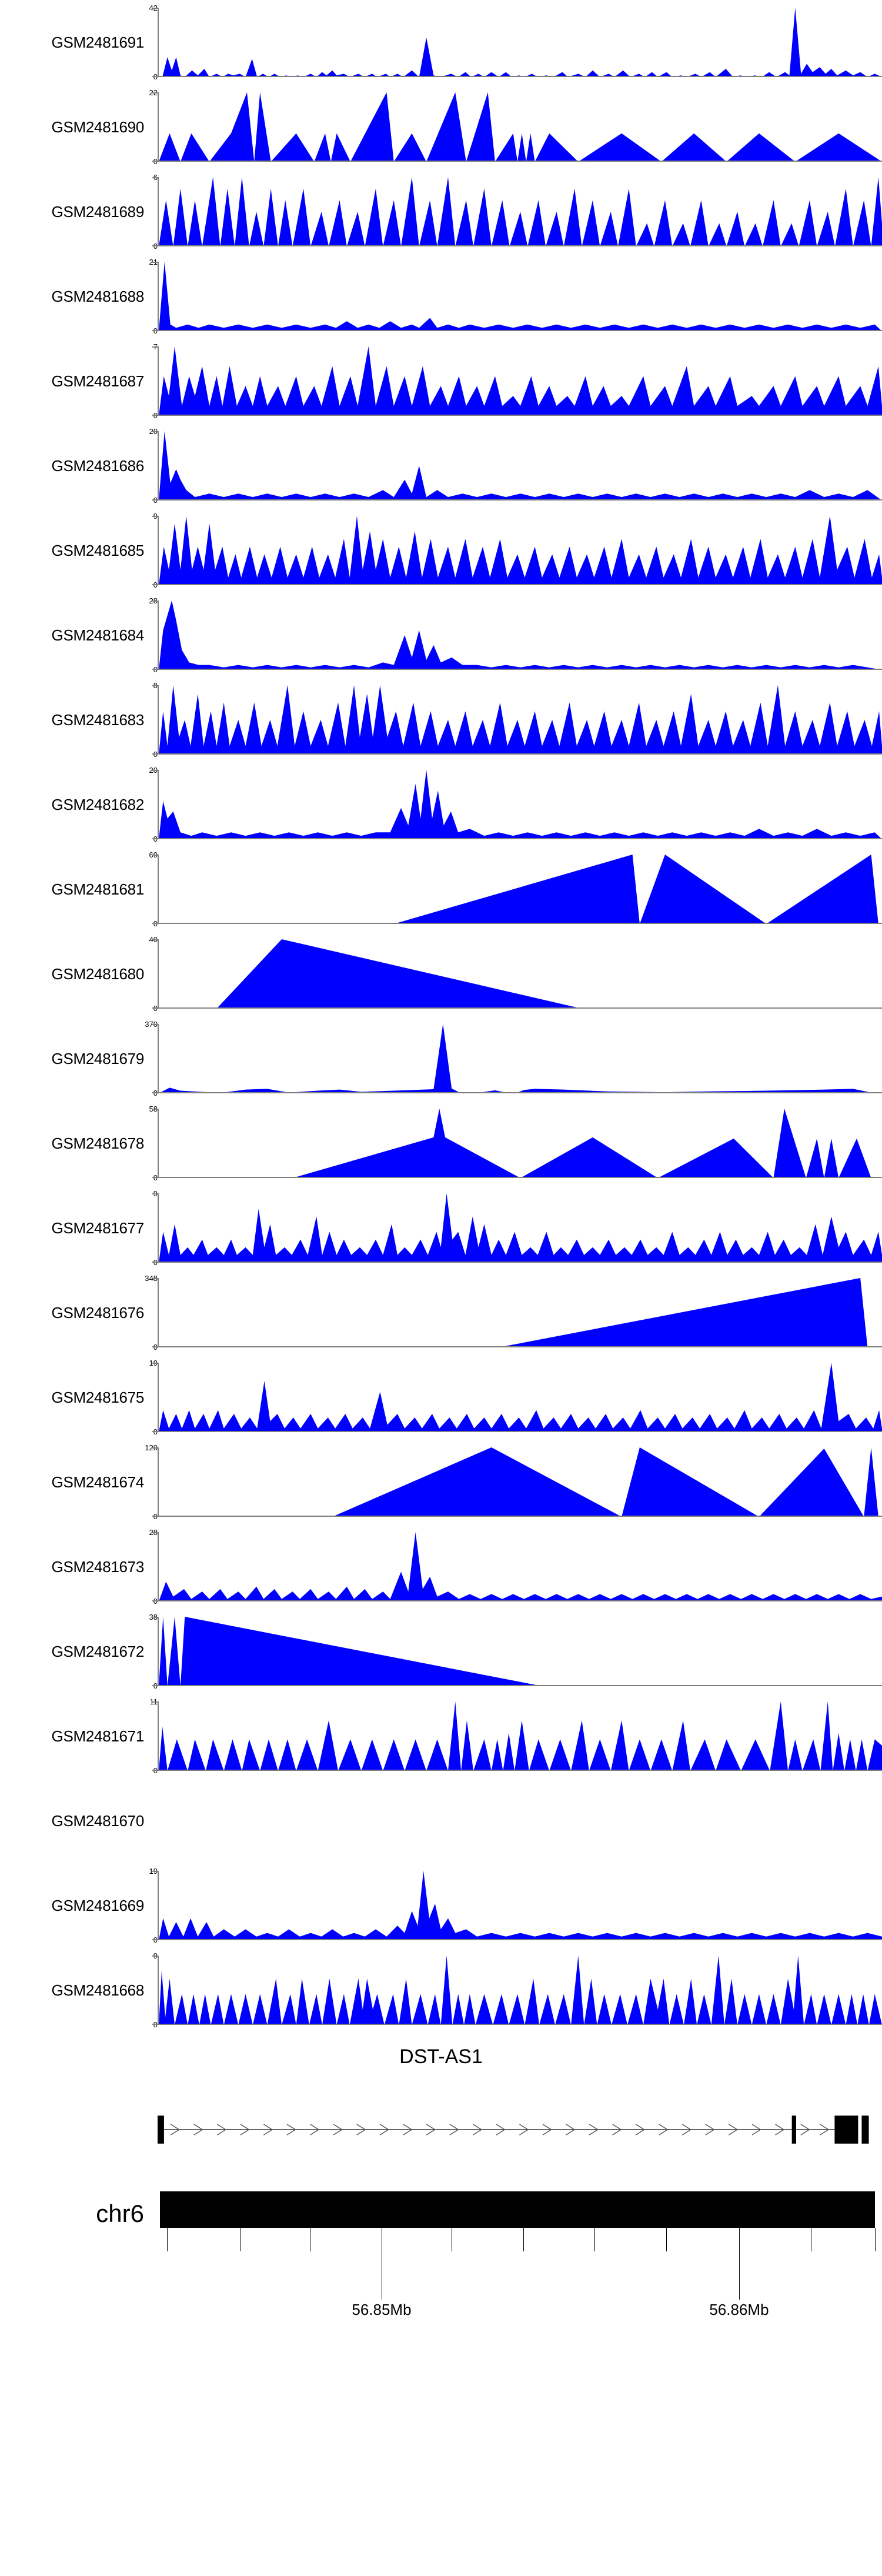 This screenshot has height=2576, width=882. I want to click on coverage-track: GSM248167790, so click(441, 1228).